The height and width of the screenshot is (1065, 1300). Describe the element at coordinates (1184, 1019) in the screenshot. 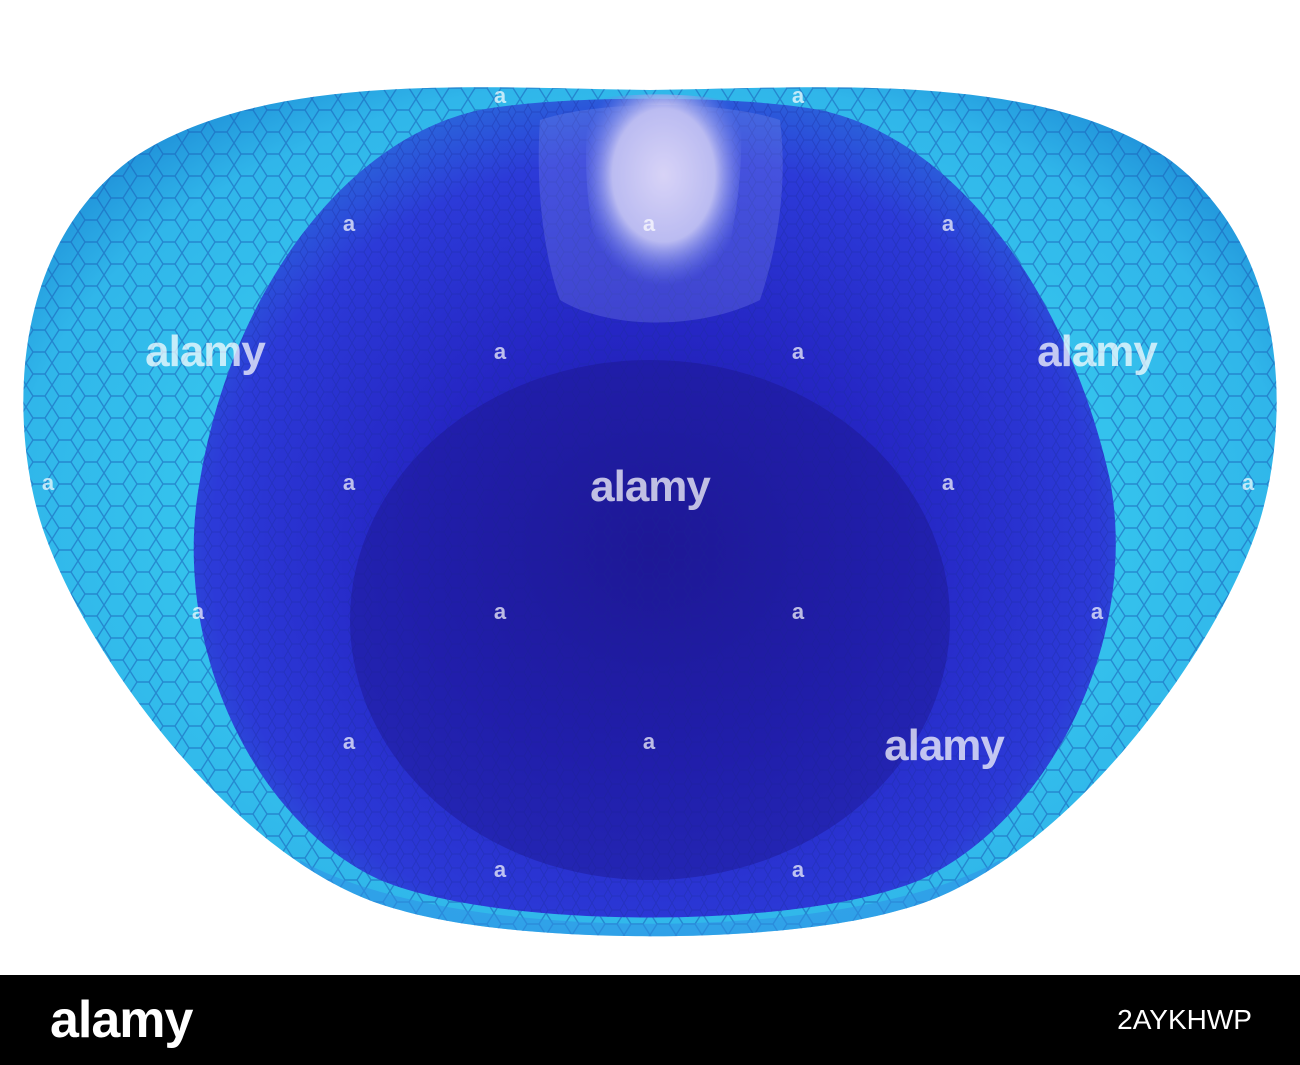

I see `image-id: 2AYKHWP` at that location.